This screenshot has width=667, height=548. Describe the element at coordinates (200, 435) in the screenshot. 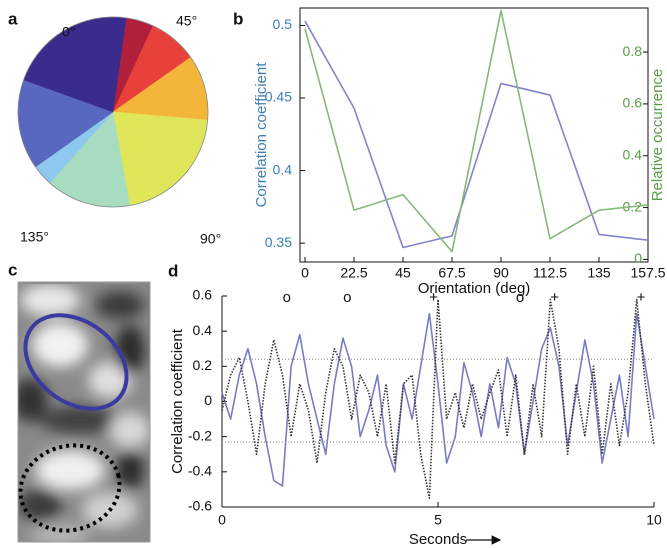

I see `y-tick-label: -0.2` at that location.